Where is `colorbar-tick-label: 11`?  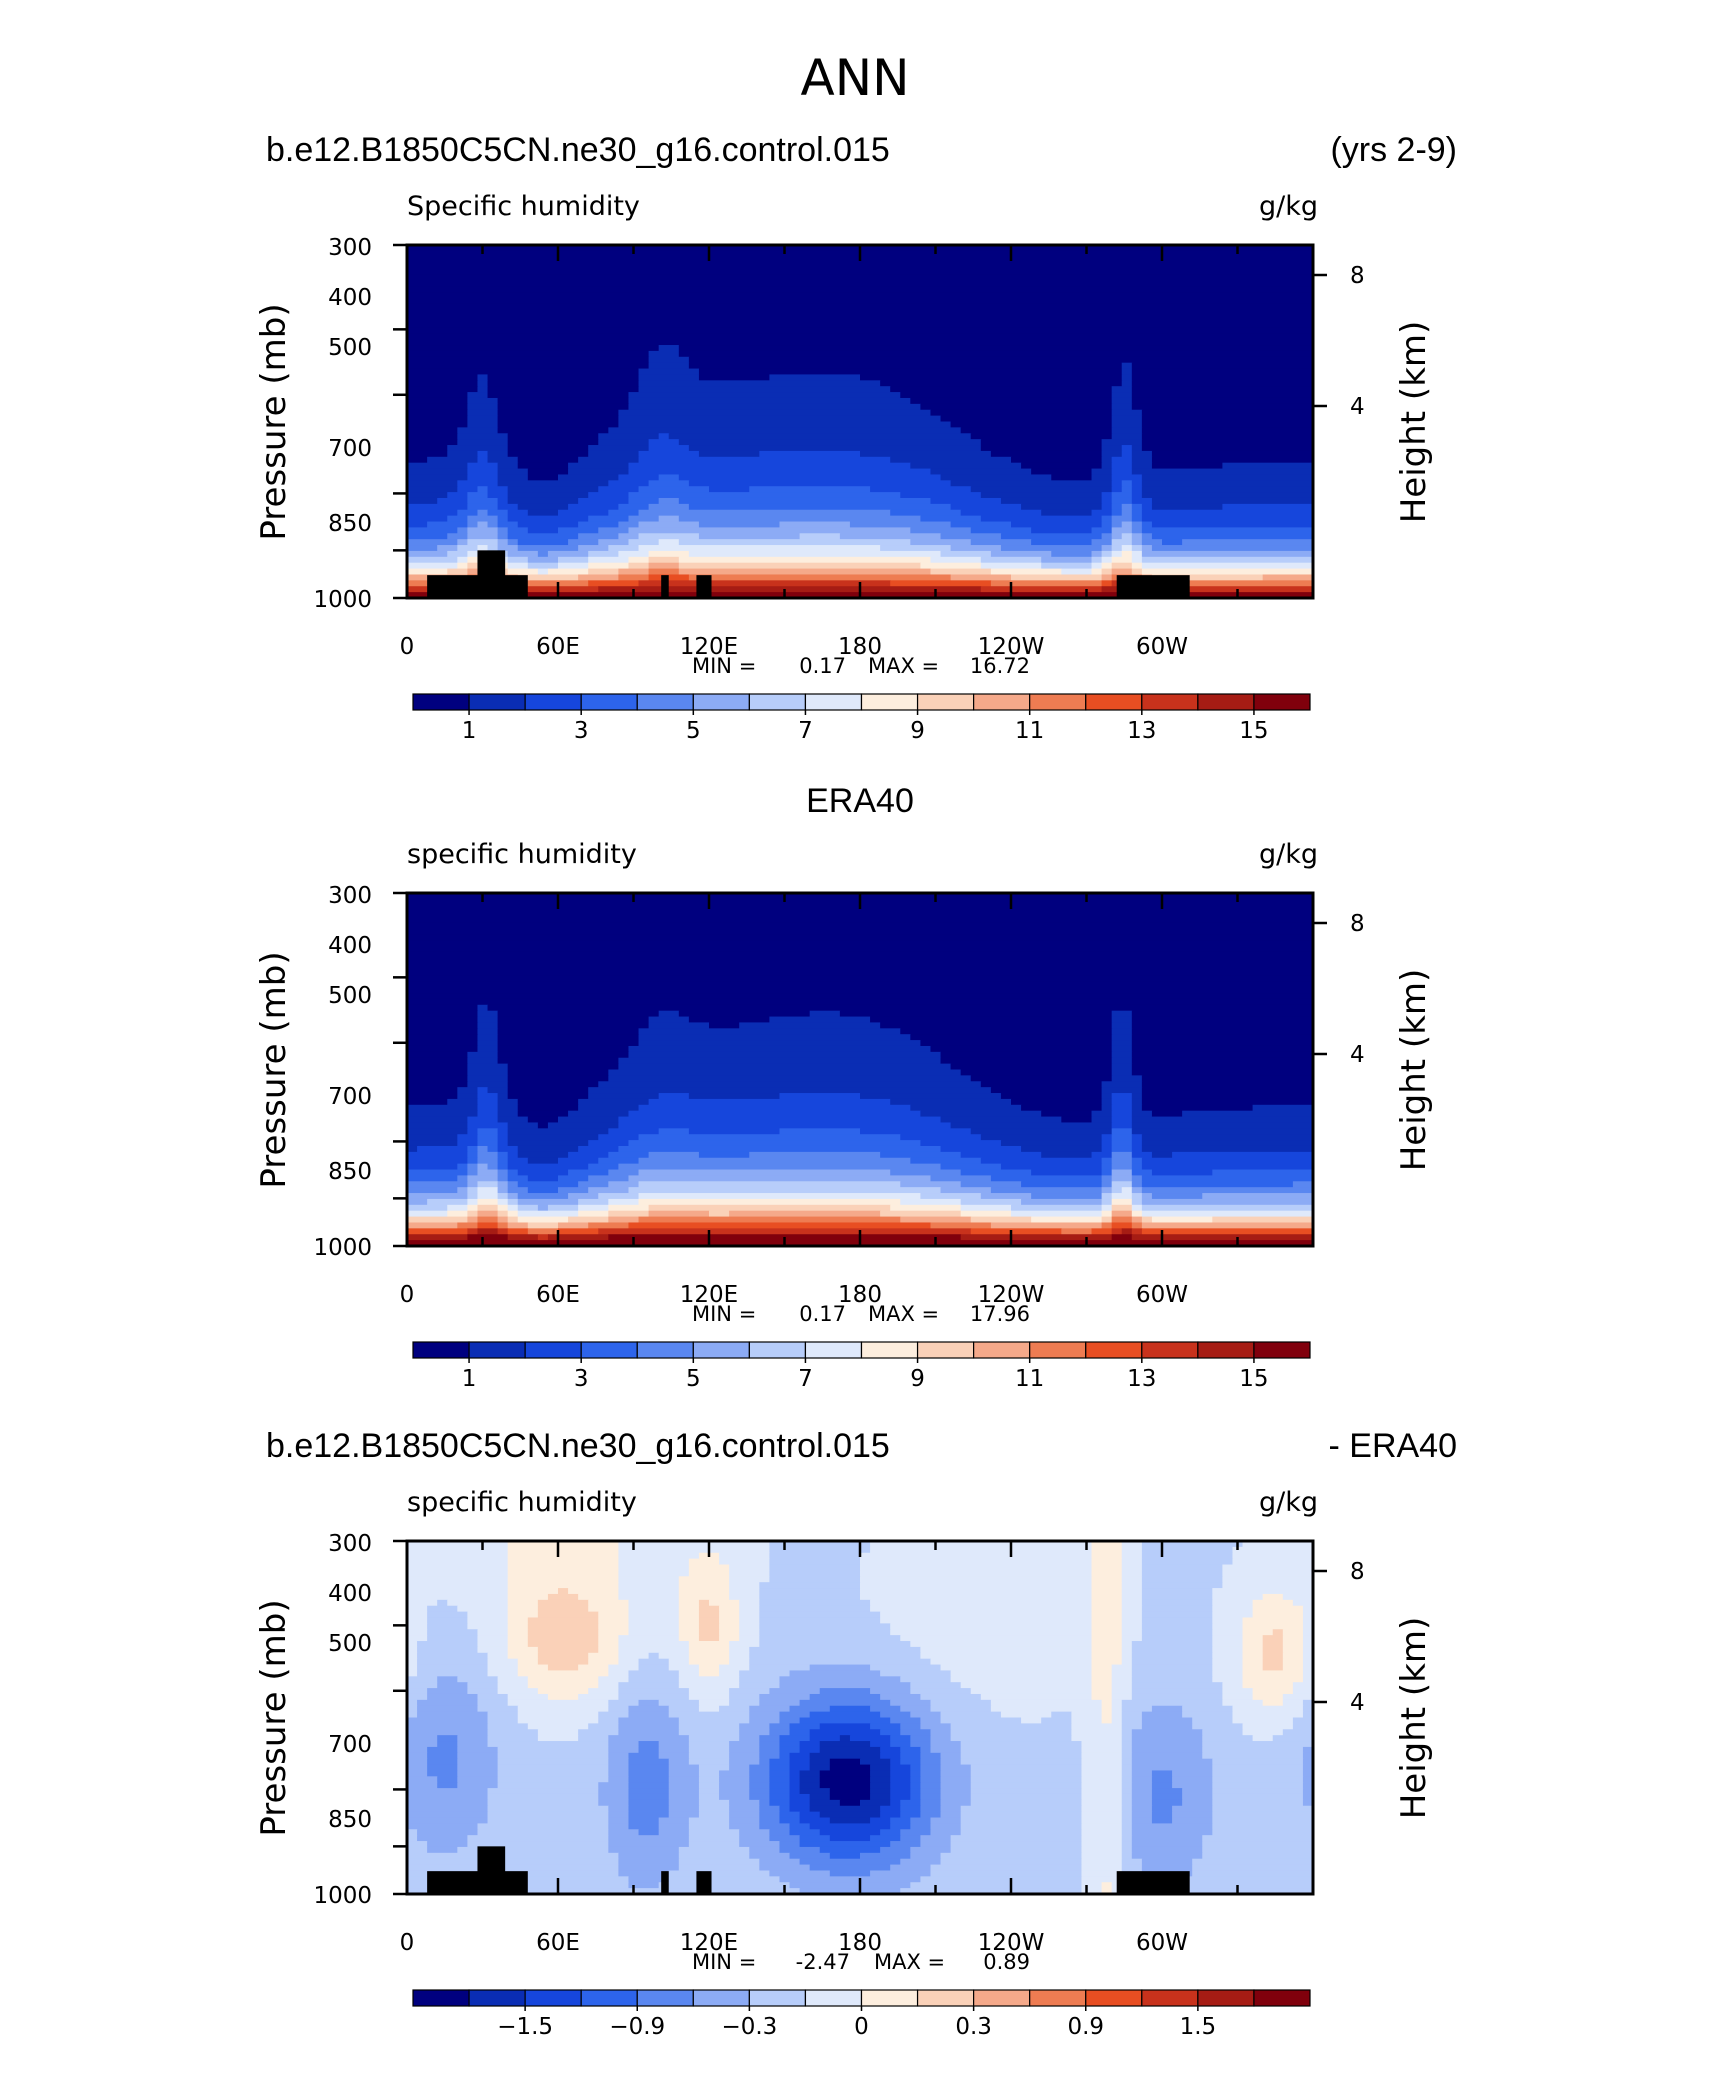 colorbar-tick-label: 11 is located at coordinates (1029, 1379).